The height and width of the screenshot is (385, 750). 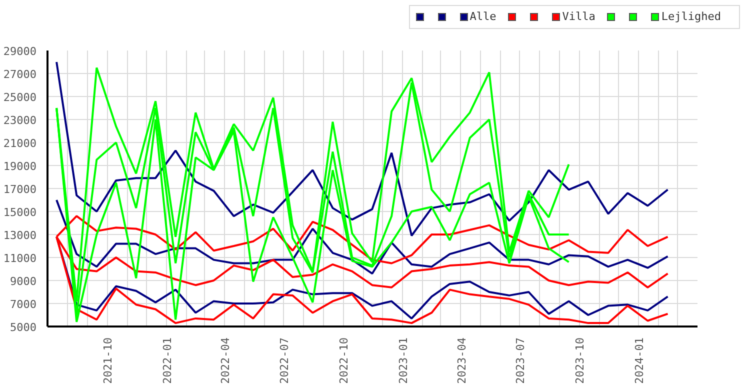 I want to click on legend-label: Villa, so click(x=578, y=17).